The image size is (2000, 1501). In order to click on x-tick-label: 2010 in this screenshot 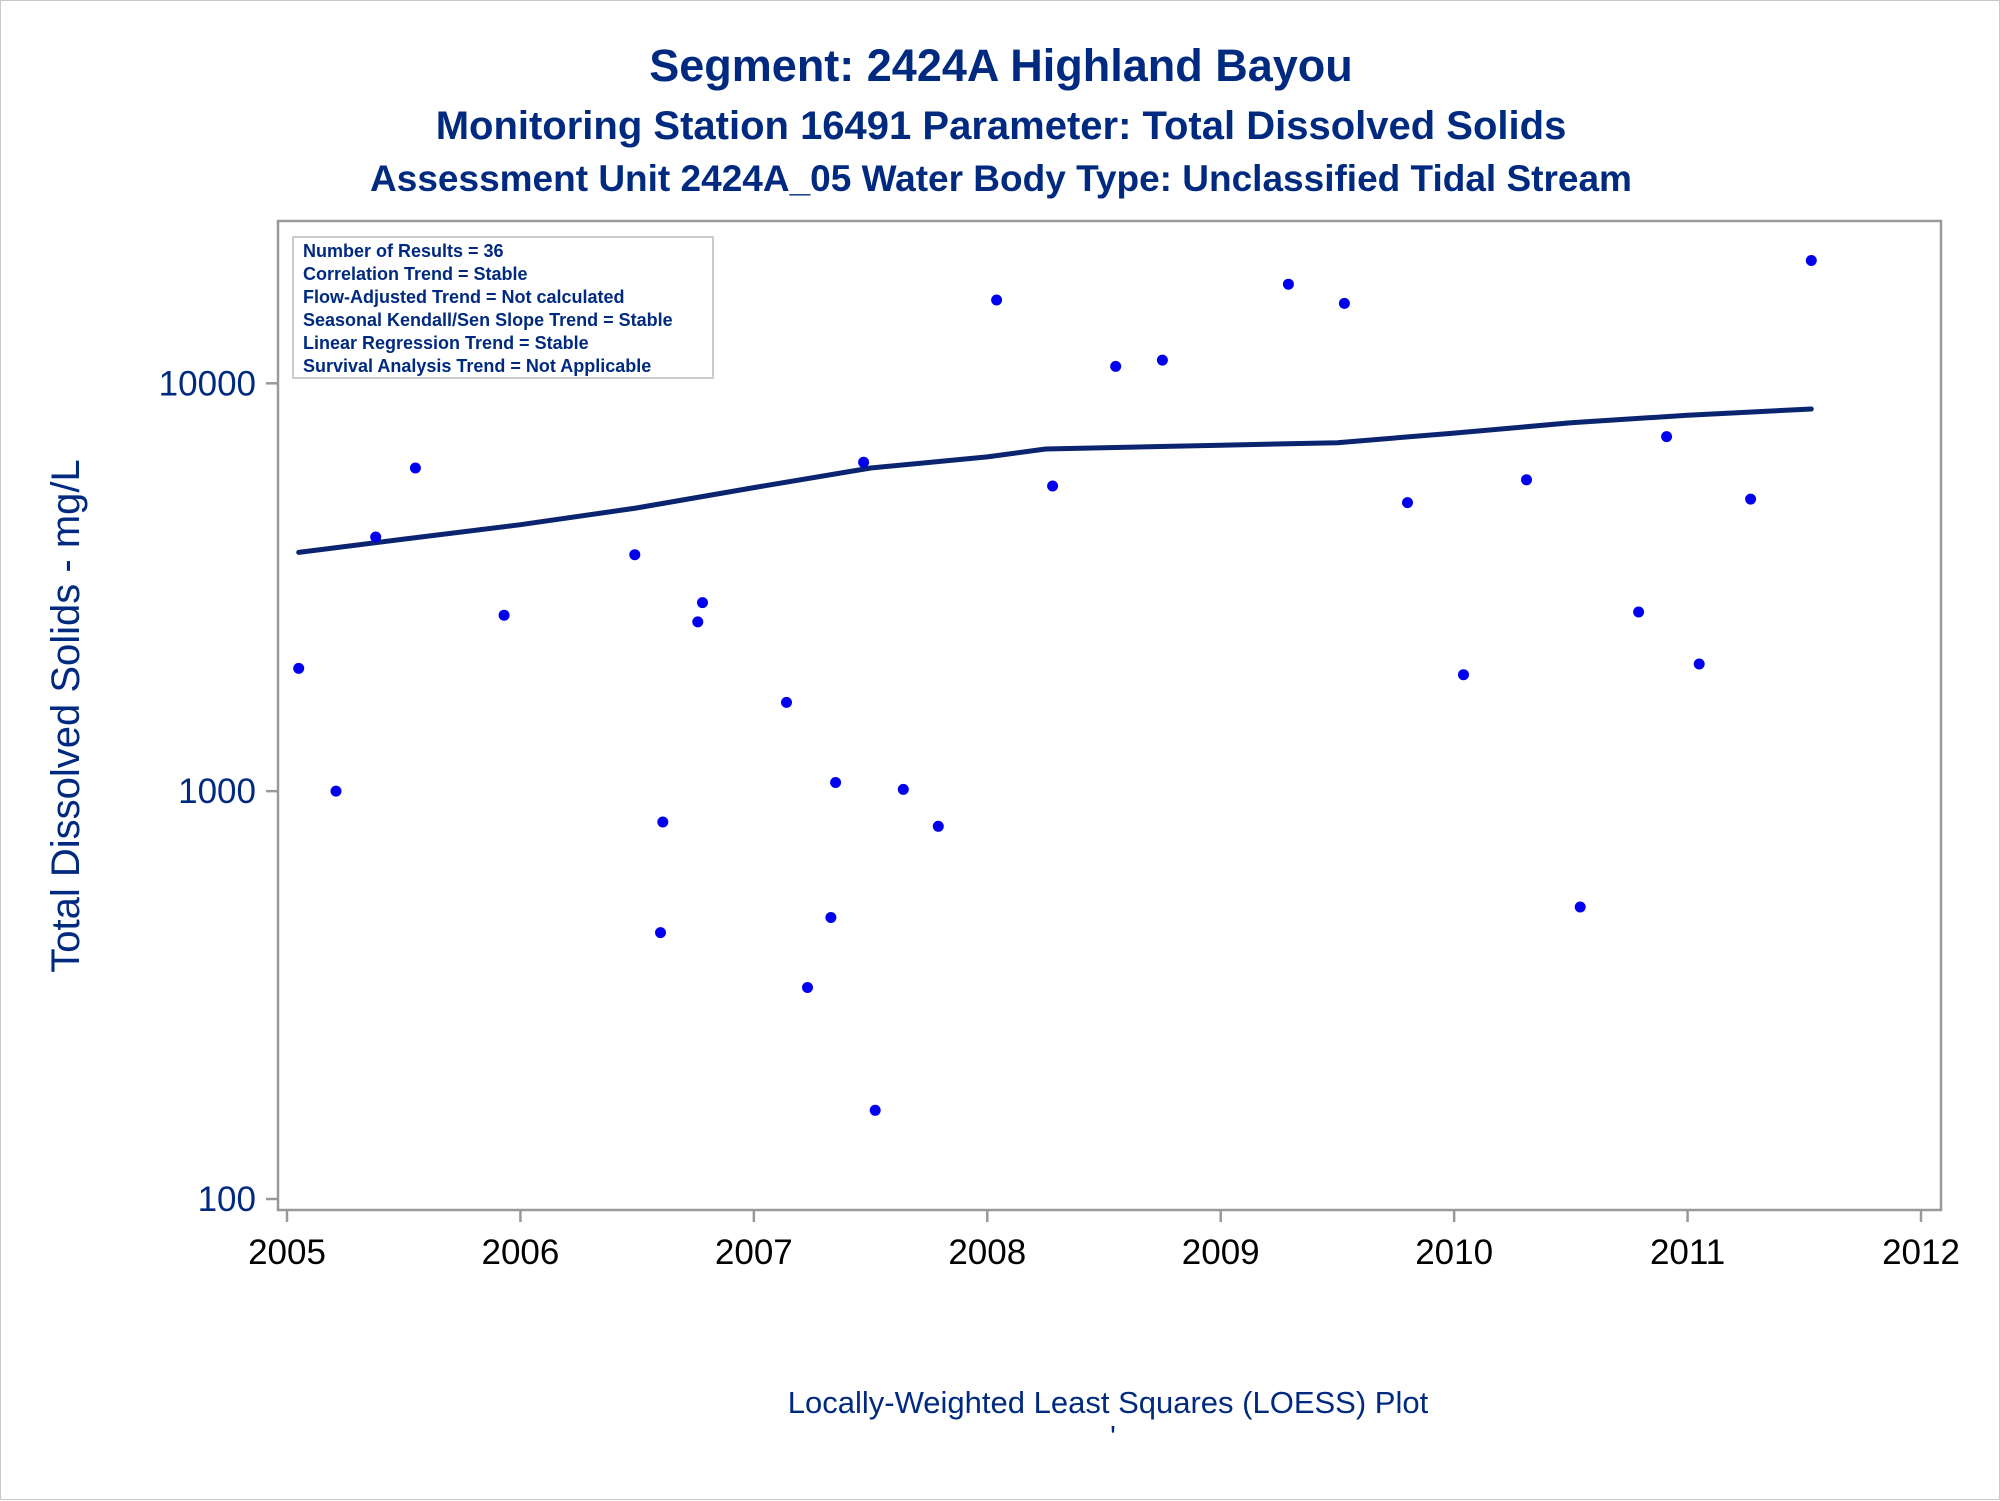, I will do `click(1454, 1252)`.